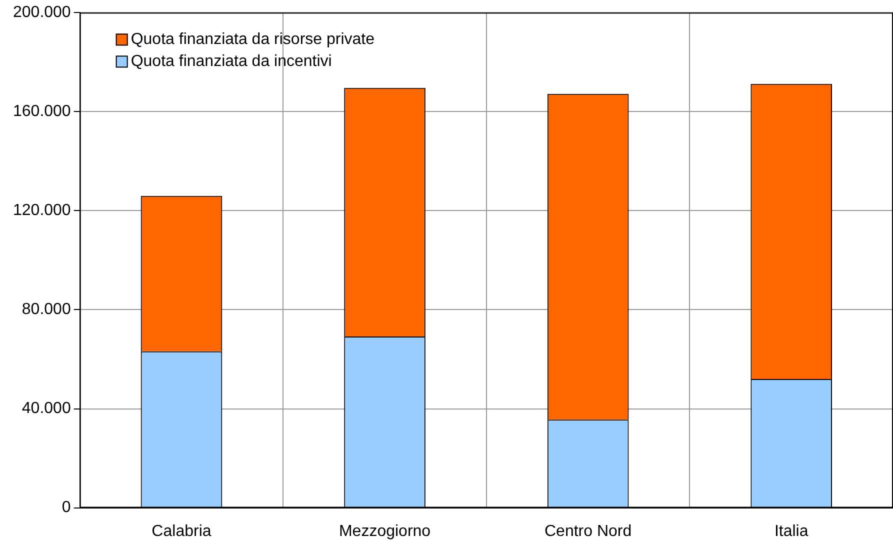 The image size is (893, 555). Describe the element at coordinates (588, 531) in the screenshot. I see `x-tick-label: Centro Nord` at that location.